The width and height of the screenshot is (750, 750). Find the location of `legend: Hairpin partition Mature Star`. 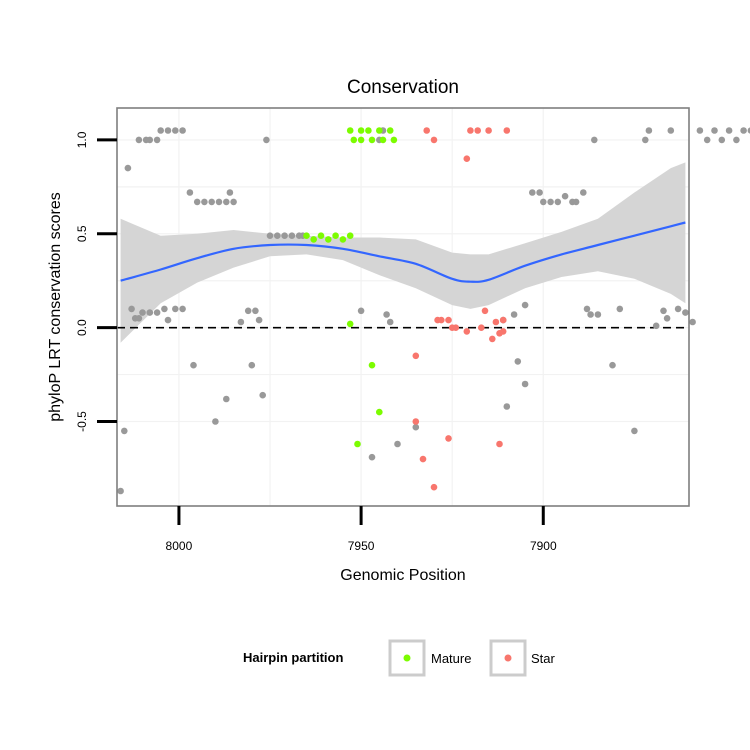

legend: Hairpin partition Mature Star is located at coordinates (399, 658).